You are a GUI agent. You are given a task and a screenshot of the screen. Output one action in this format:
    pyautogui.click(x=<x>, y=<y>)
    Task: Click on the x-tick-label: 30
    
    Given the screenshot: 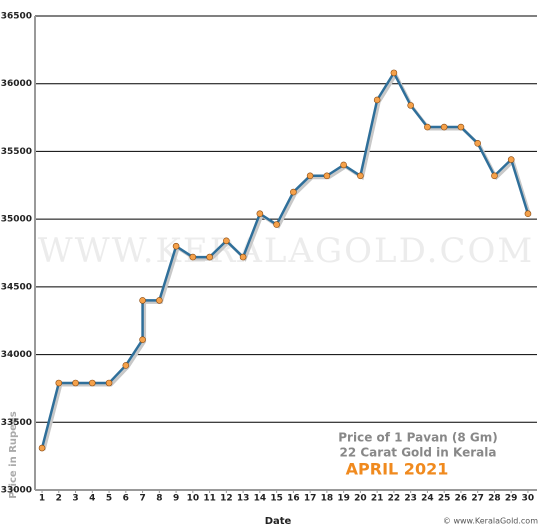 What is the action you would take?
    pyautogui.click(x=528, y=499)
    